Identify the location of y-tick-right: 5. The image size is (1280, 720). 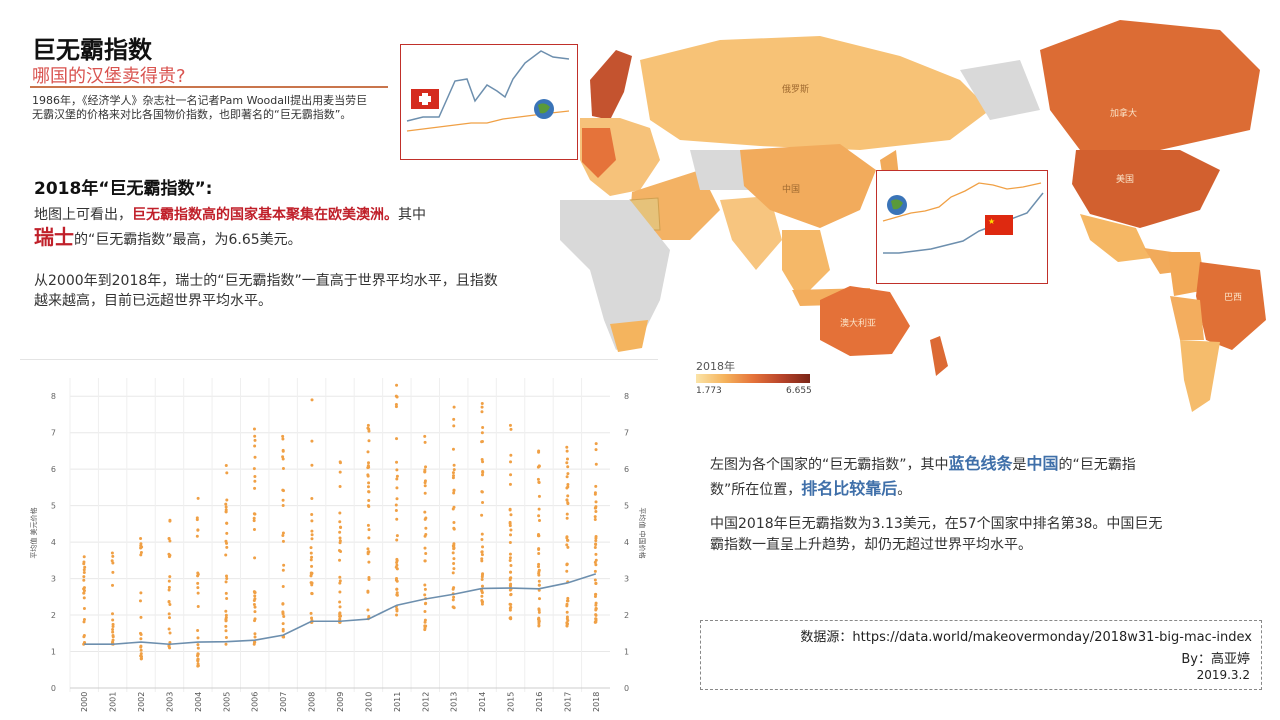
(626, 506).